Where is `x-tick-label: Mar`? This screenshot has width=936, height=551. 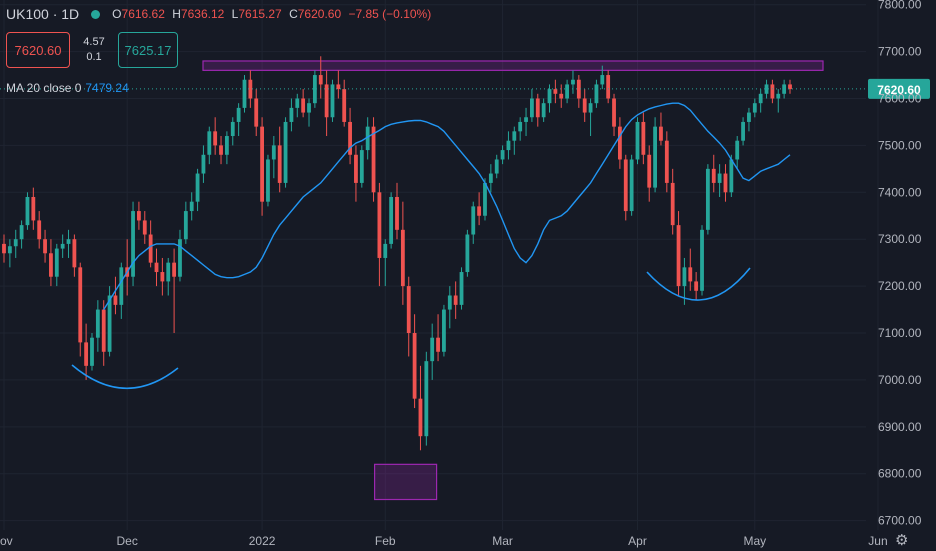 x-tick-label: Mar is located at coordinates (502, 541).